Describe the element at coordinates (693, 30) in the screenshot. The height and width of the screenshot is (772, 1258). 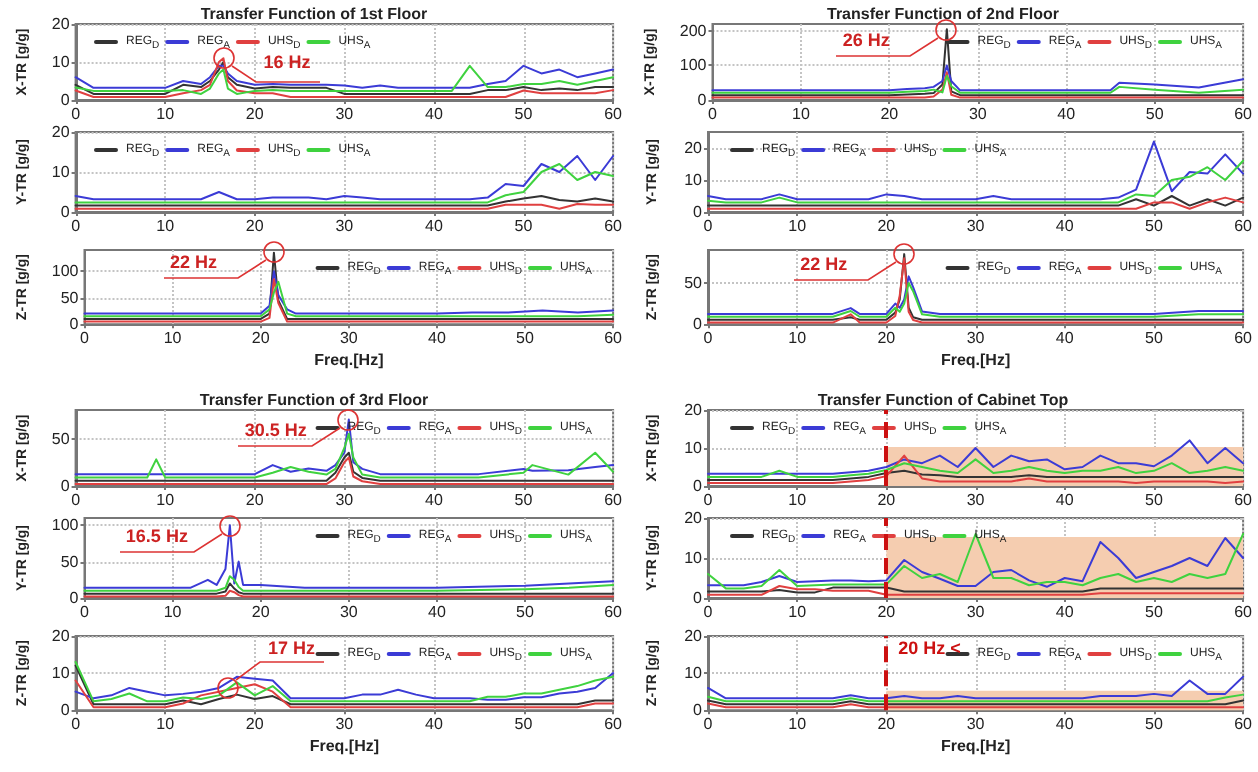
I see `y-tick-label: 200` at that location.